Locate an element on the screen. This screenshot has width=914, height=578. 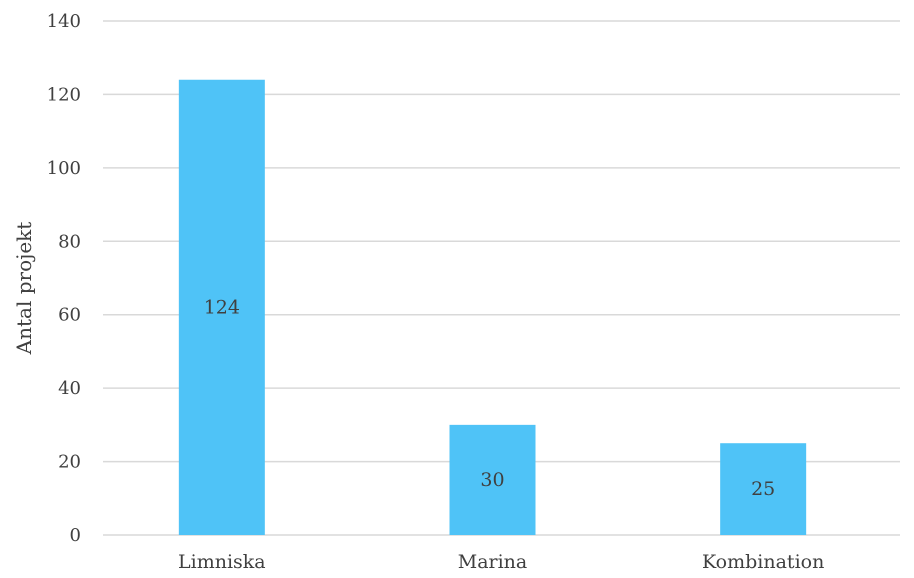
y-tick-label: 120 is located at coordinates (64, 94).